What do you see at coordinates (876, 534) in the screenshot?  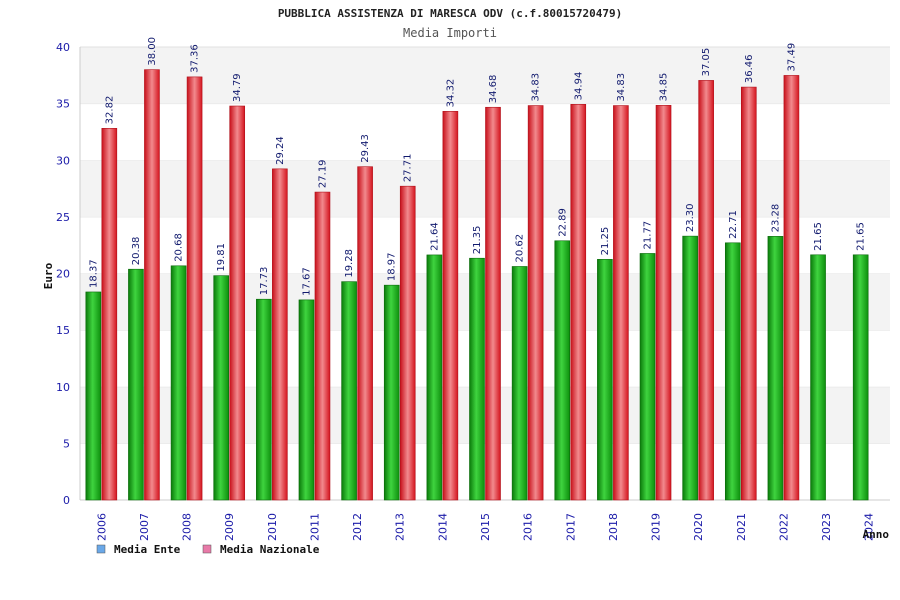 I see `x-axis-label: Anno` at bounding box center [876, 534].